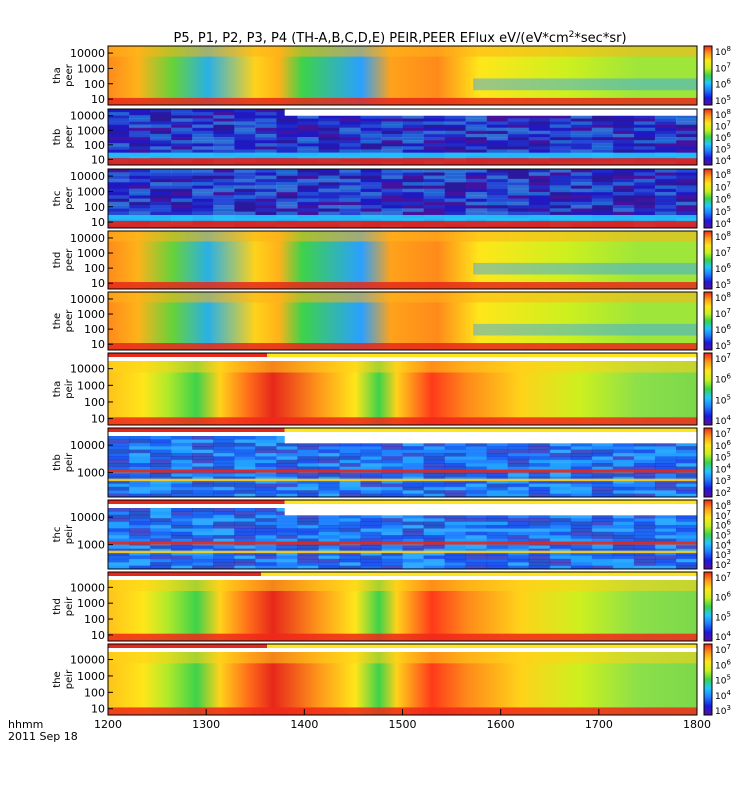 This screenshot has height=804, width=750. What do you see at coordinates (728, 614) in the screenshot?
I see `colorbar-label-exponent: 5` at bounding box center [728, 614].